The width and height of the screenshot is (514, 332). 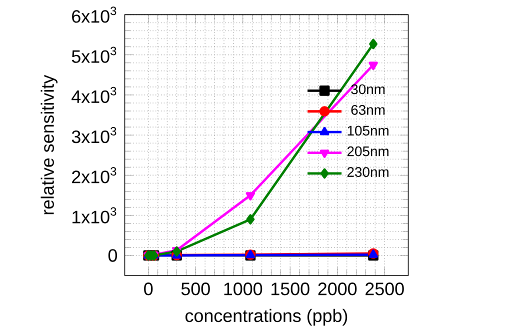 What do you see at coordinates (367, 171) in the screenshot?
I see `legend-label: 230nm` at bounding box center [367, 171].